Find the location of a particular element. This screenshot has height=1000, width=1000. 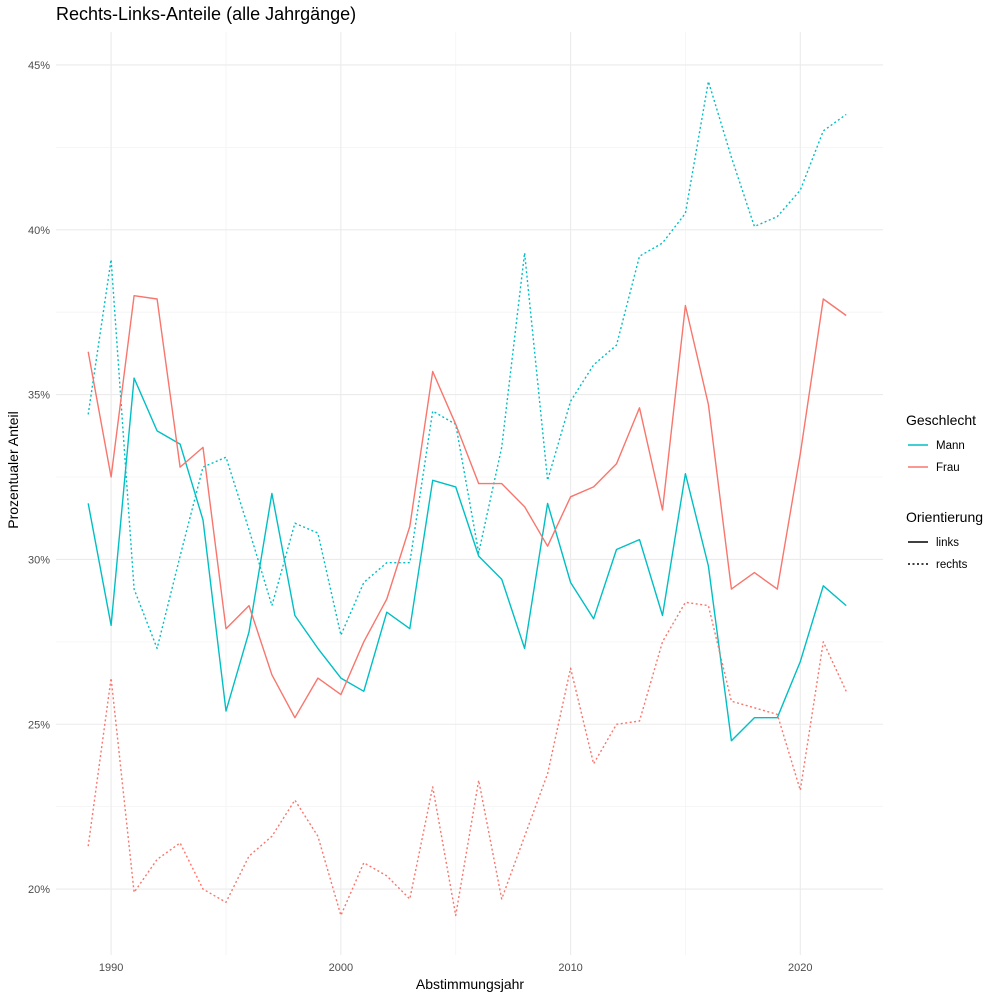

legend-label-links: links is located at coordinates (947, 543).